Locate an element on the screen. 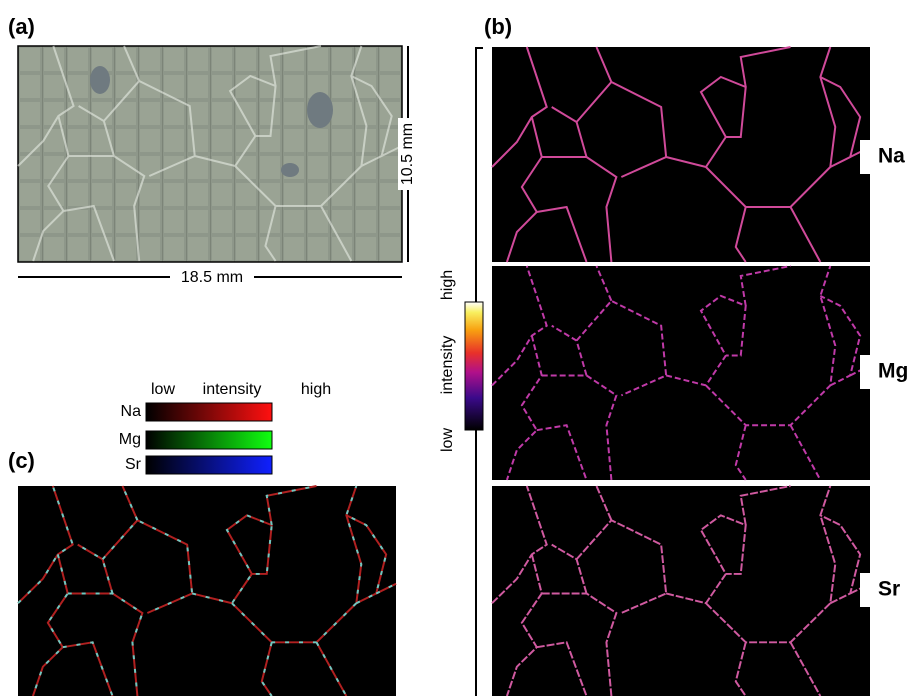  legend-label: high is located at coordinates (316, 389).